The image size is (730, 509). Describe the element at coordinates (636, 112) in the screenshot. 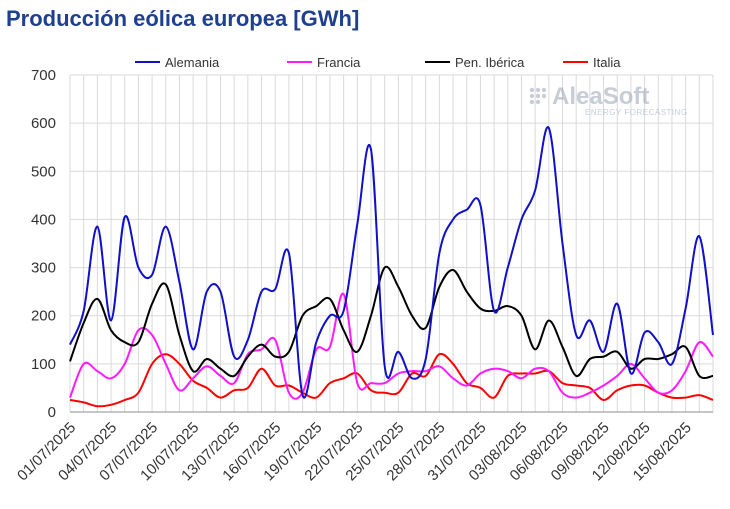

I see `watermark-tagline: ENERGY FORECASTING` at that location.